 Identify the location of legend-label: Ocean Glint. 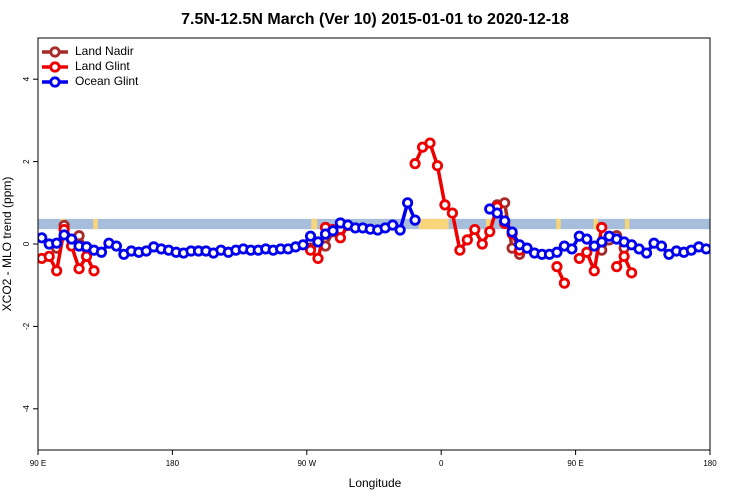
(107, 81).